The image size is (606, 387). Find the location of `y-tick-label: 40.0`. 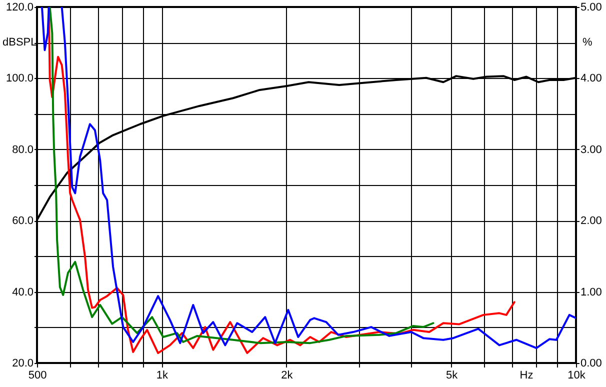

y-tick-label: 40.0 is located at coordinates (23, 292).